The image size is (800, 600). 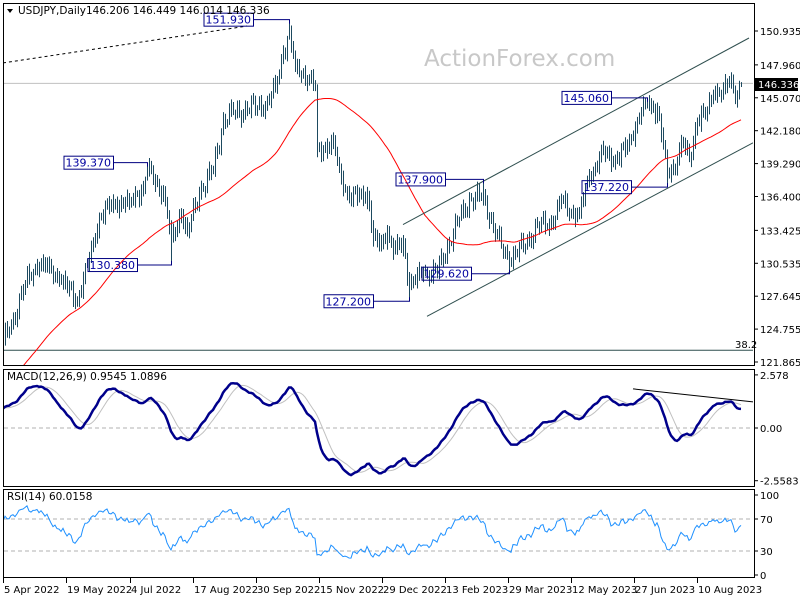 I want to click on current-price-label: 146.336, so click(x=778, y=85).